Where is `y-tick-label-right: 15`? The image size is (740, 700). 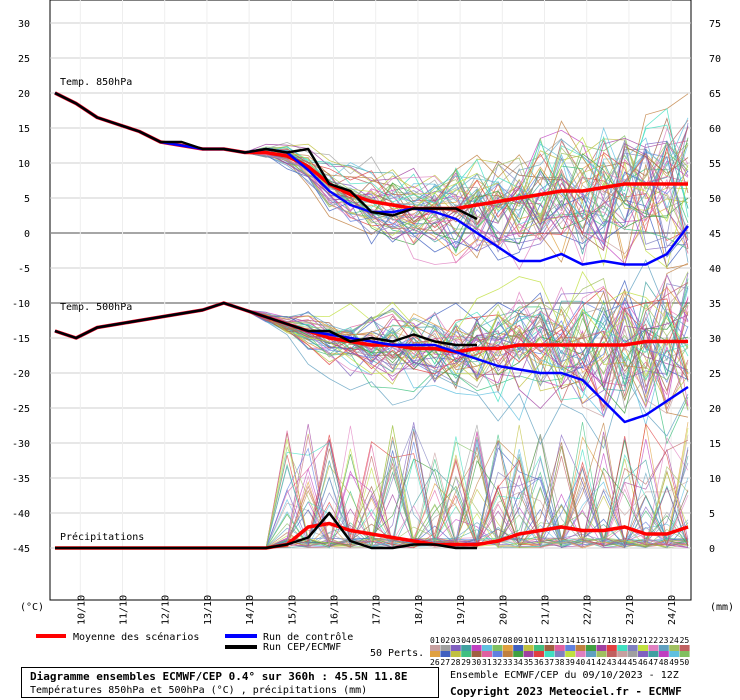
y-tick-label-right: 15 is located at coordinates (715, 444).